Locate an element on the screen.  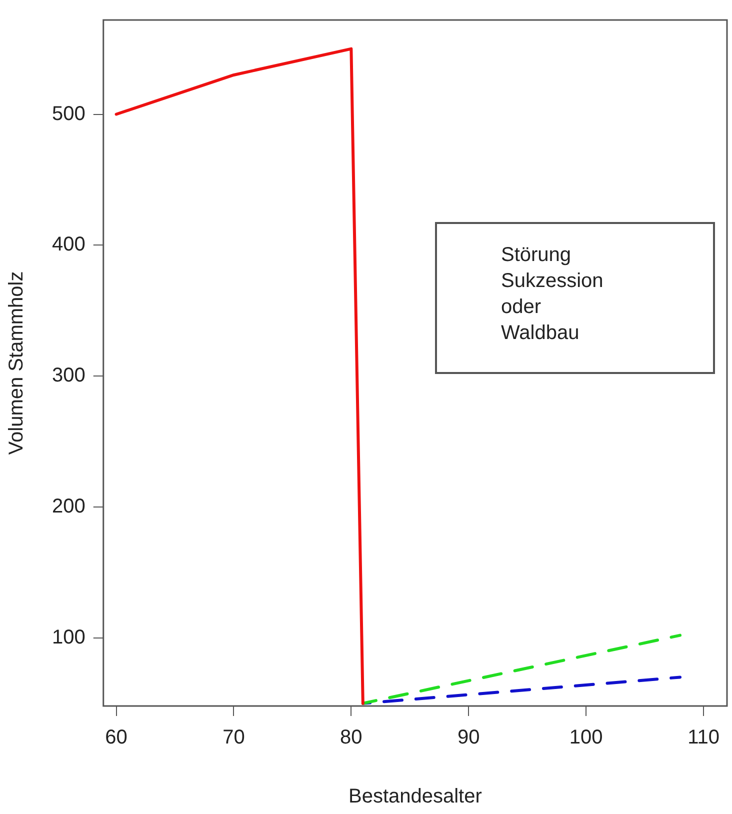
x-tick-label: 60 is located at coordinates (116, 737).